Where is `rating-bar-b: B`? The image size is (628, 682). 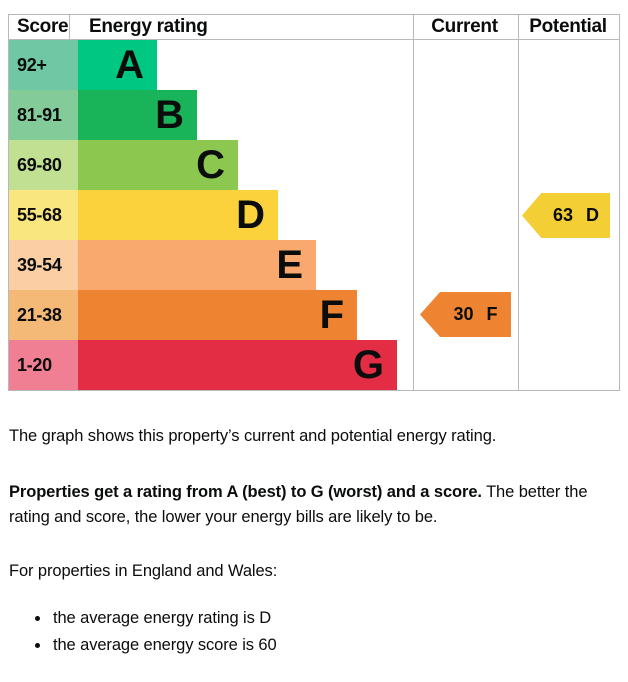
rating-bar-b: B is located at coordinates (137, 115).